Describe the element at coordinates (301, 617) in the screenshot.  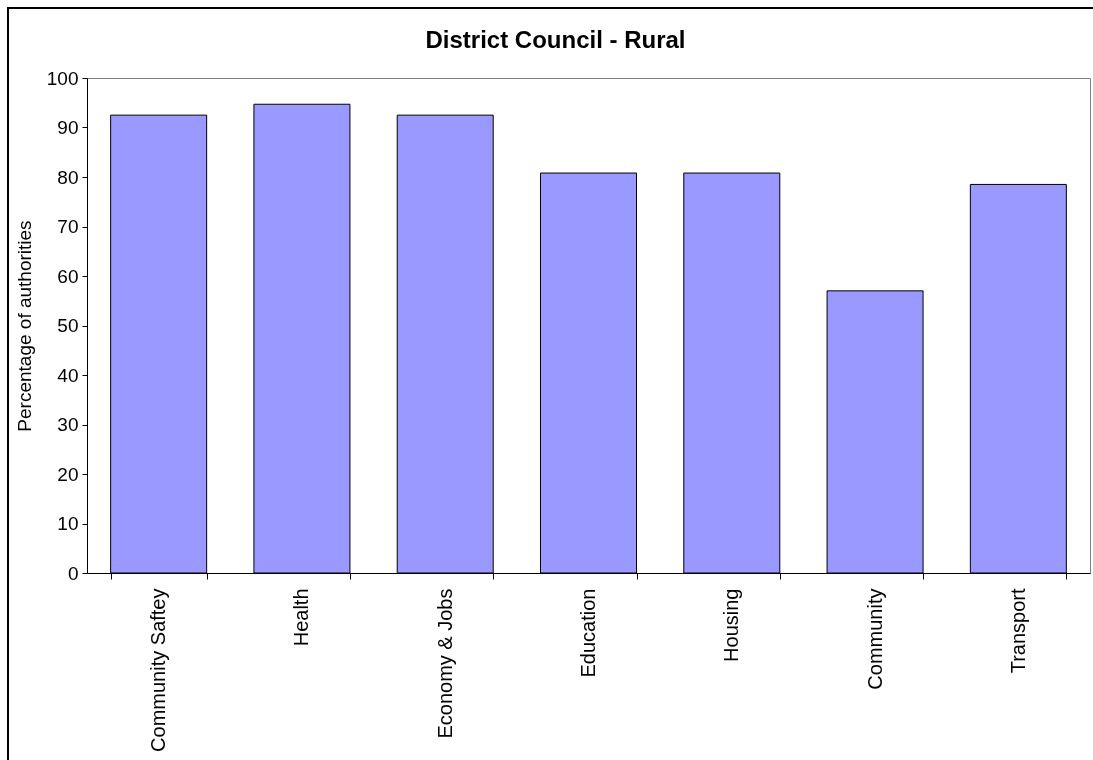
I see `x-tick-label: Health` at that location.